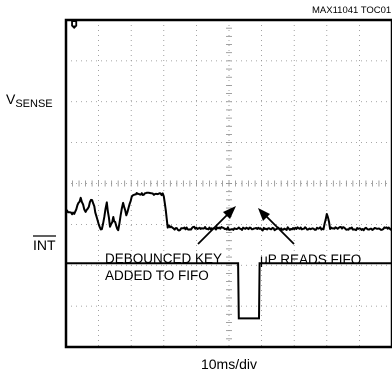  What do you see at coordinates (276, 226) in the screenshot?
I see `arrow-up-reads` at bounding box center [276, 226].